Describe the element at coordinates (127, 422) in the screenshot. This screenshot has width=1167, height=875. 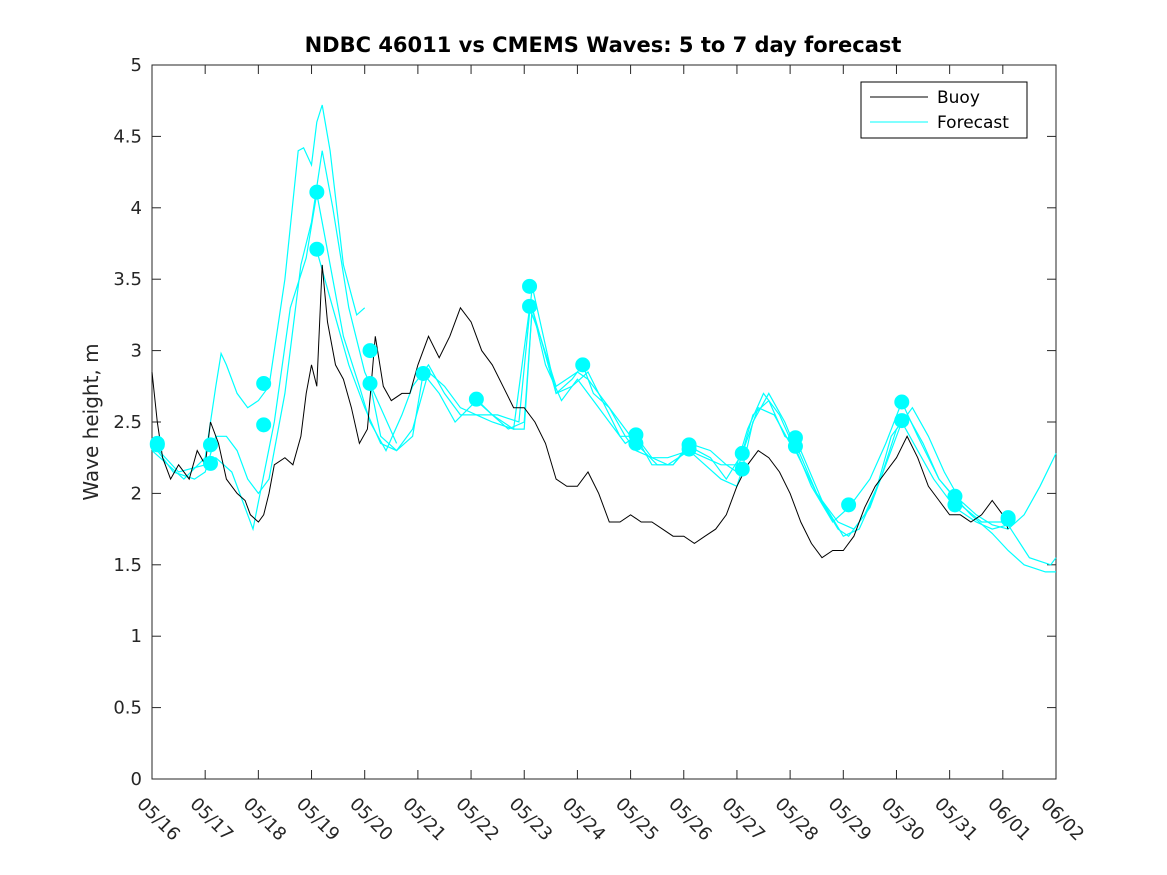
I see `y-tick-label: 2.5` at that location.